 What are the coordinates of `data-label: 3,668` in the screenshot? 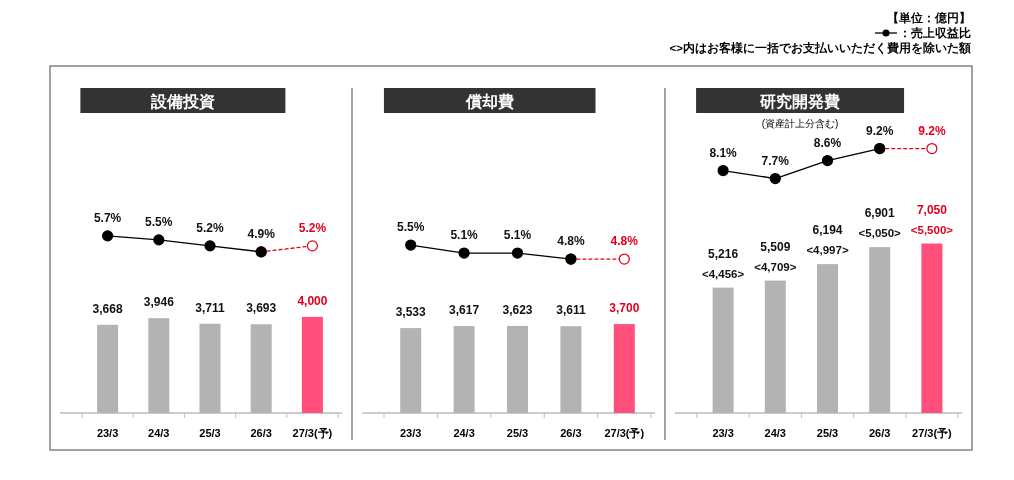 It's located at (107, 308).